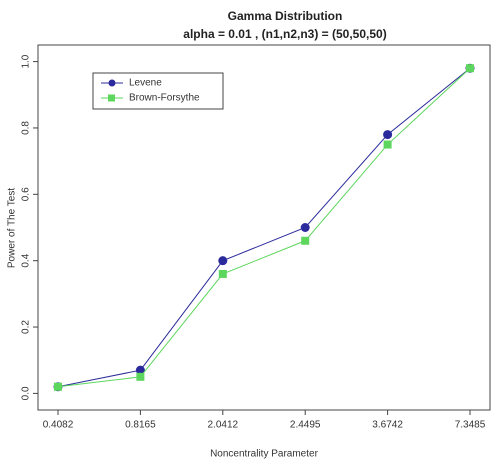  I want to click on legend-box, so click(158, 91).